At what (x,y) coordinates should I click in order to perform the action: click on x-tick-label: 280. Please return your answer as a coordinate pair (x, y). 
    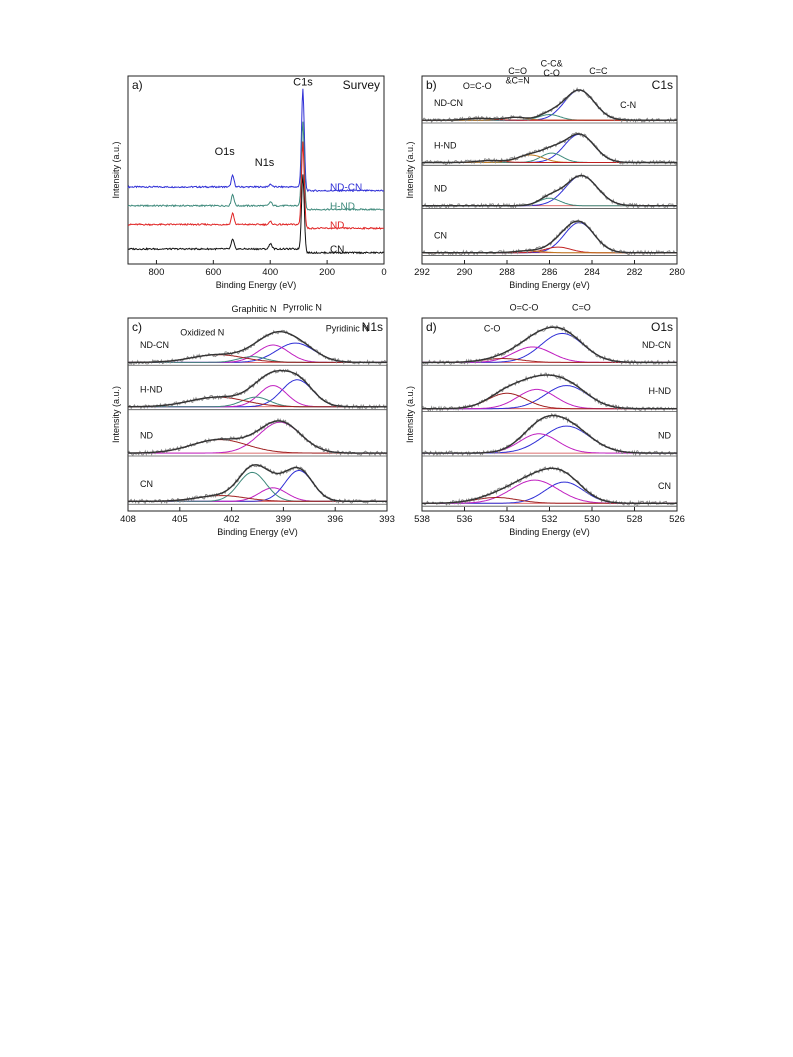
    Looking at the image, I should click on (677, 272).